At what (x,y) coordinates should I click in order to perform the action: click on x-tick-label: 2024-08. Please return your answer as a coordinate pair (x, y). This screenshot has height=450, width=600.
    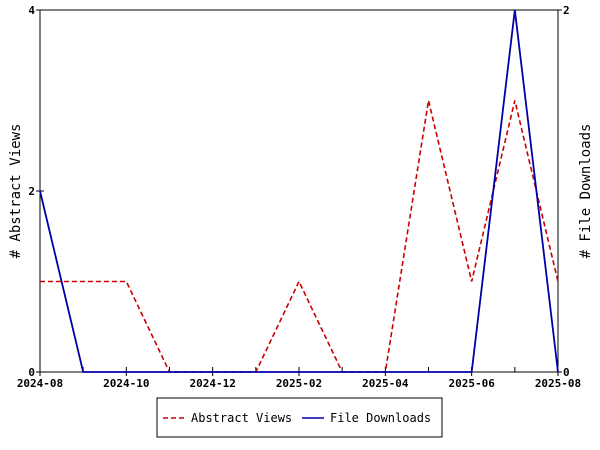
    Looking at the image, I should click on (40, 383).